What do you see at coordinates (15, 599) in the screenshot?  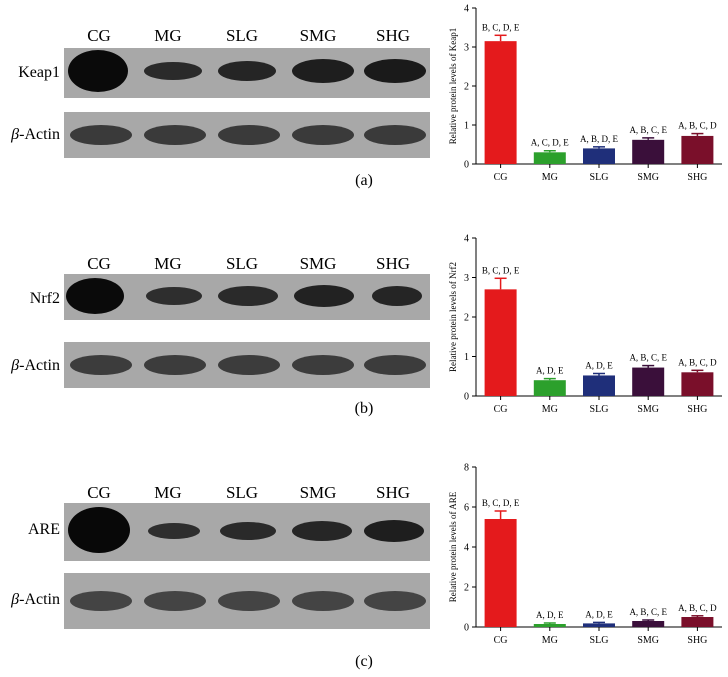 I see `actin-prefix-c: β` at bounding box center [15, 599].